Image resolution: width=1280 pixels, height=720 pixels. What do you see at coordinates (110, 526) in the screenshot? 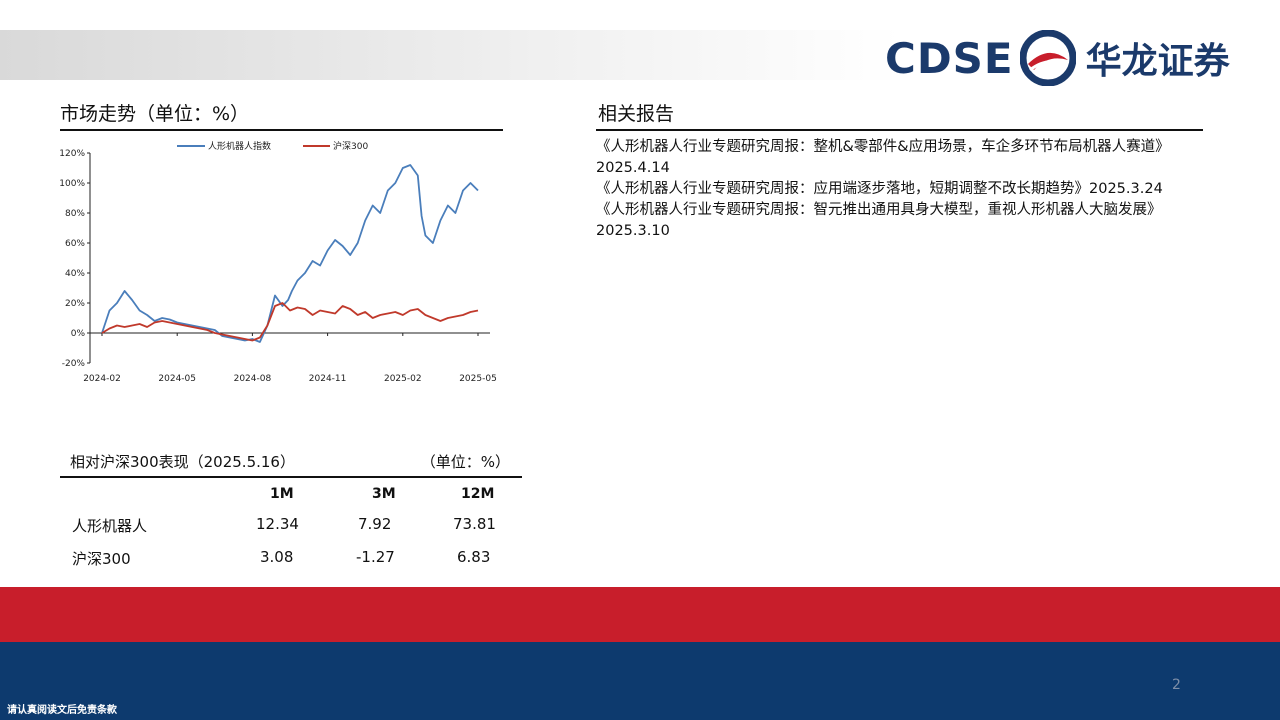
I see `row-label: 人形机器人` at bounding box center [110, 526].